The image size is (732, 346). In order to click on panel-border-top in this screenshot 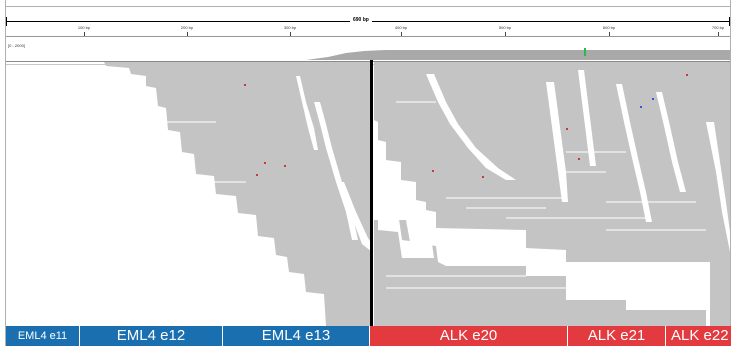, I will do `click(368, 6)`.